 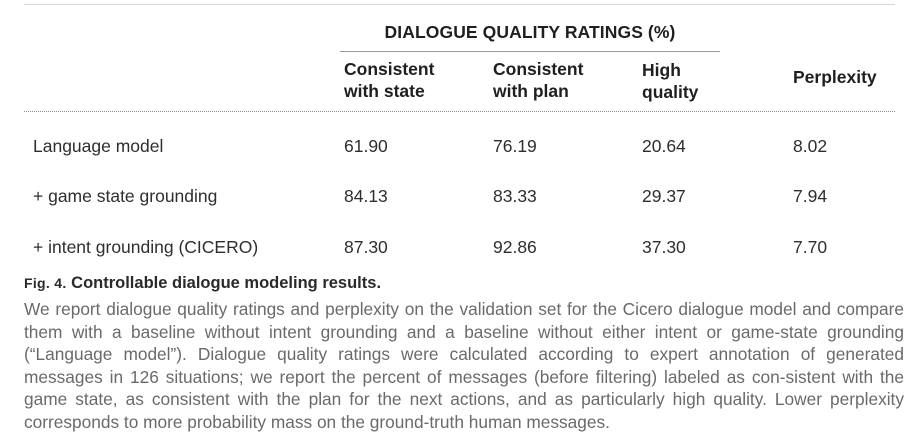 What do you see at coordinates (366, 146) in the screenshot?
I see `cell-consistent-state: 61.90` at bounding box center [366, 146].